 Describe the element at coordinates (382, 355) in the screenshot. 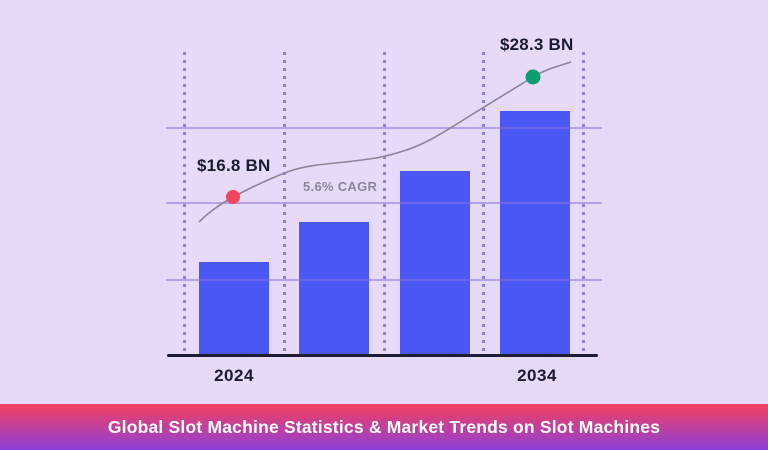

I see `x-axis-line` at that location.